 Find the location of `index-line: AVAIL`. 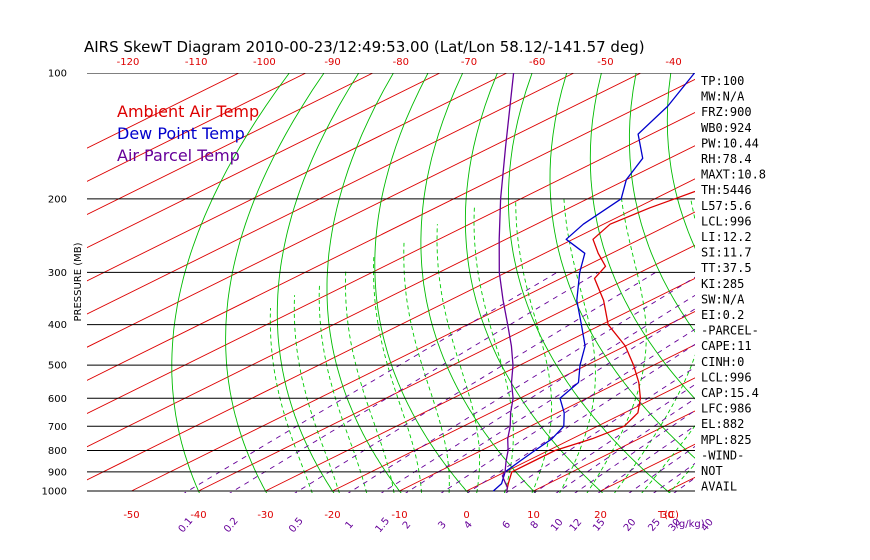

index-line: AVAIL is located at coordinates (719, 487).